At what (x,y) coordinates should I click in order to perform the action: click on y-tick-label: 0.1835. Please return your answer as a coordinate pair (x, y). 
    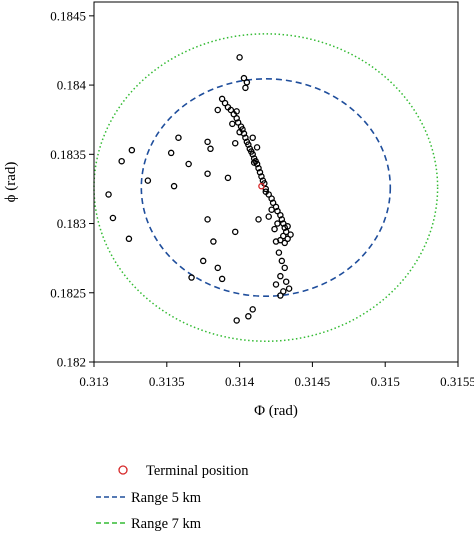
    Looking at the image, I should click on (68, 154).